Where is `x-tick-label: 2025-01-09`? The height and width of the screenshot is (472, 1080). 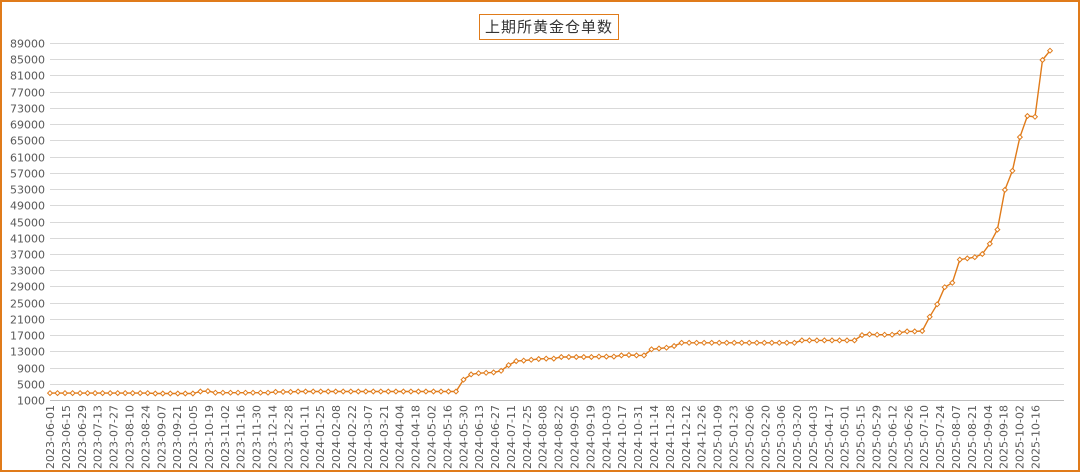
x-tick-label: 2025-01-09 is located at coordinates (718, 437).